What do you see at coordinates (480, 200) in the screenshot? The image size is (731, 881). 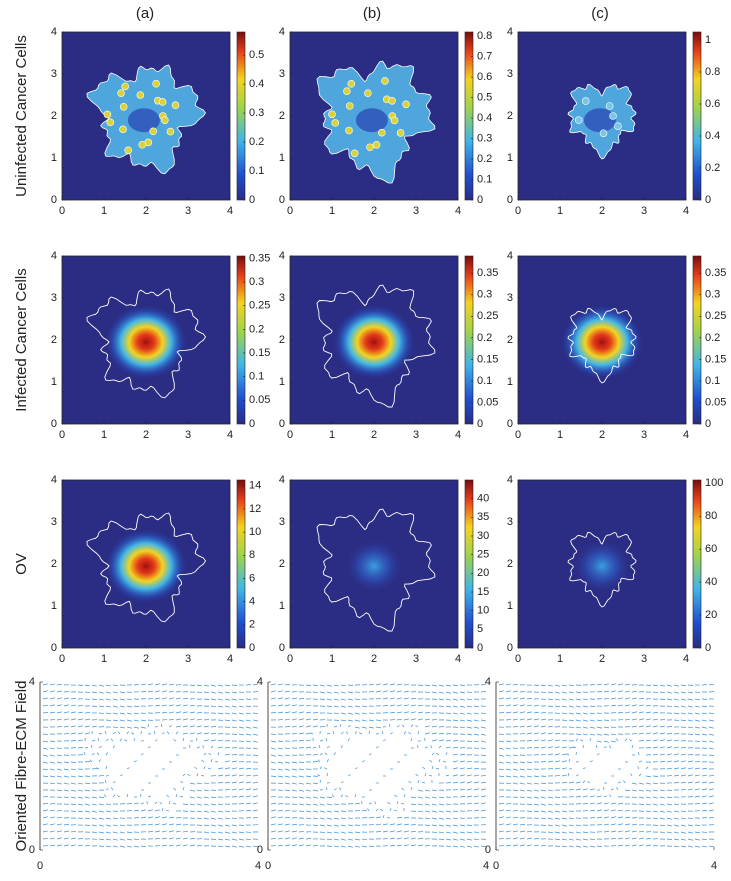 I see `colorbar-tick-label: 0` at bounding box center [480, 200].